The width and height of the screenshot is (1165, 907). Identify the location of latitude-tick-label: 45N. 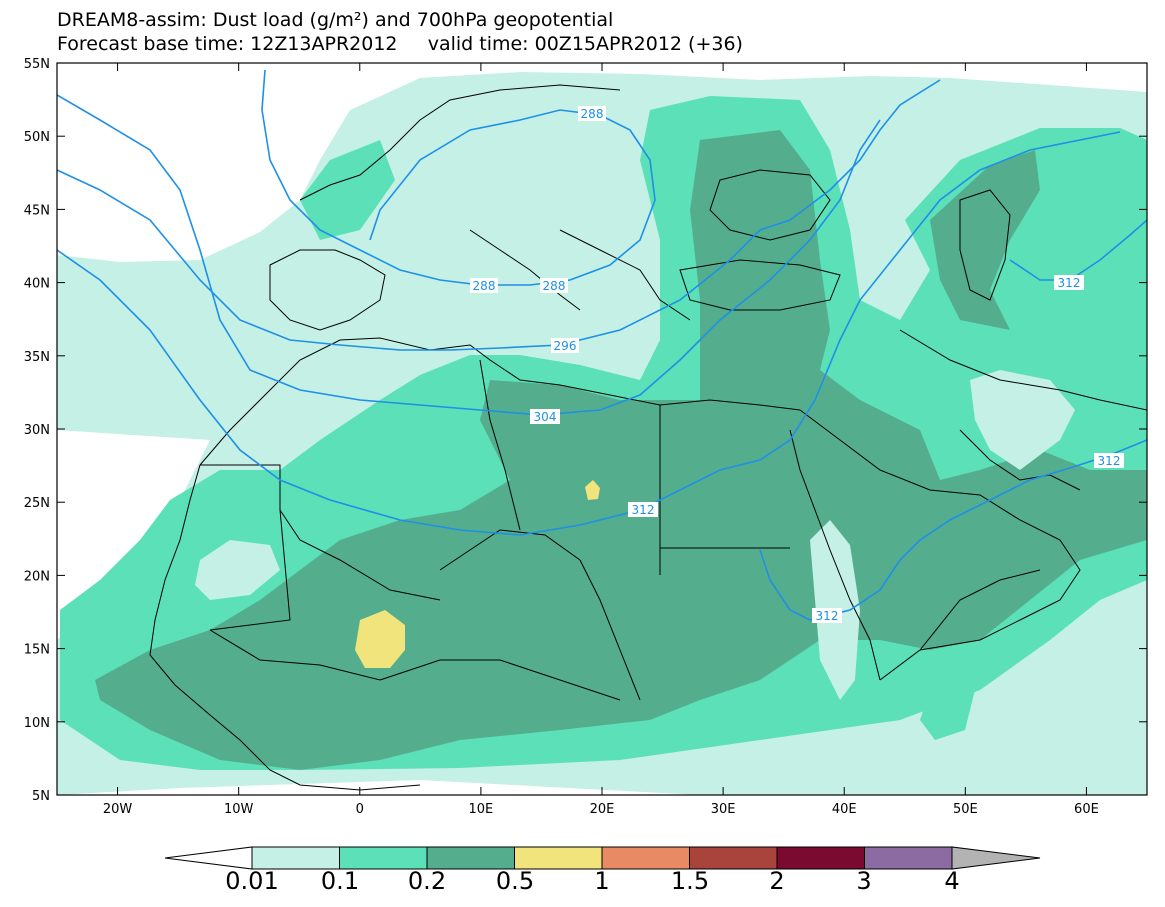
(37, 210).